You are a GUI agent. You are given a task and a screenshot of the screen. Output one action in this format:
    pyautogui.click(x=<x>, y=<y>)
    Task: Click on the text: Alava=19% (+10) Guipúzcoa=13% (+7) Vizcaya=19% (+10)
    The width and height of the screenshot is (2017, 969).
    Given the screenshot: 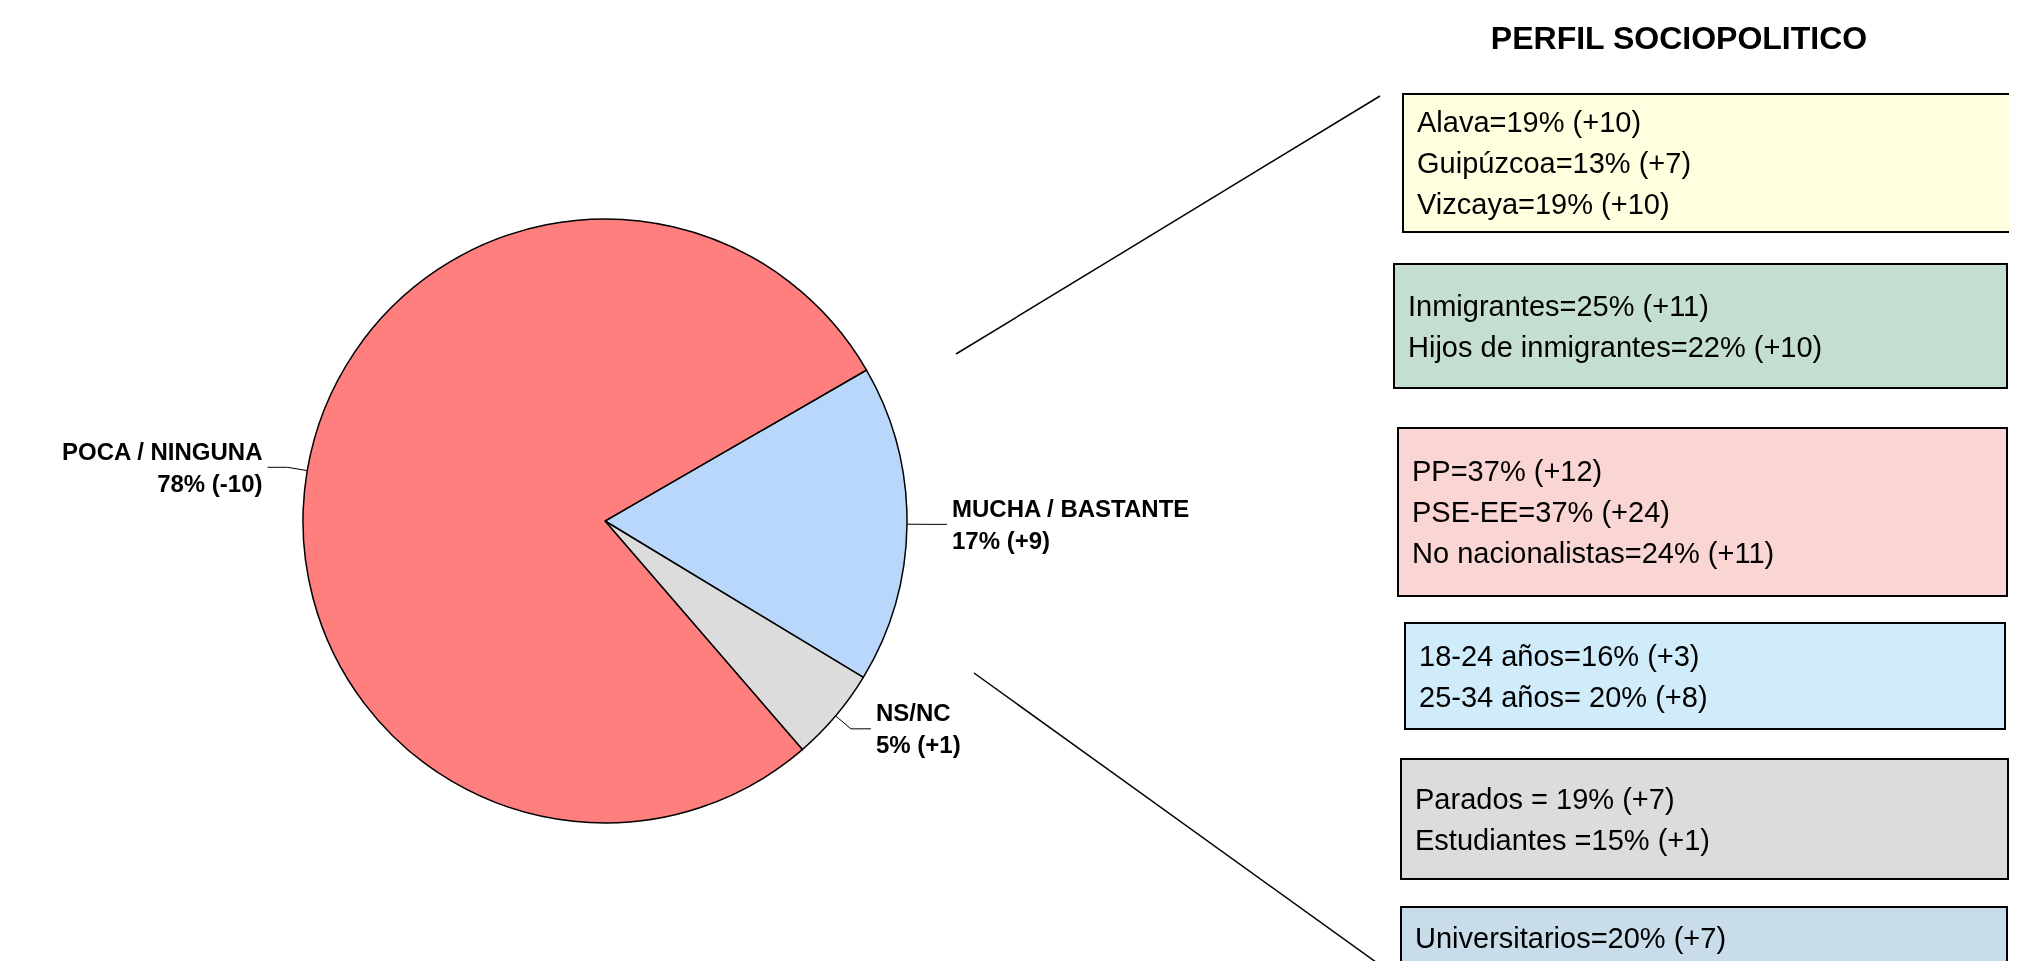 What is the action you would take?
    pyautogui.click(x=1554, y=163)
    